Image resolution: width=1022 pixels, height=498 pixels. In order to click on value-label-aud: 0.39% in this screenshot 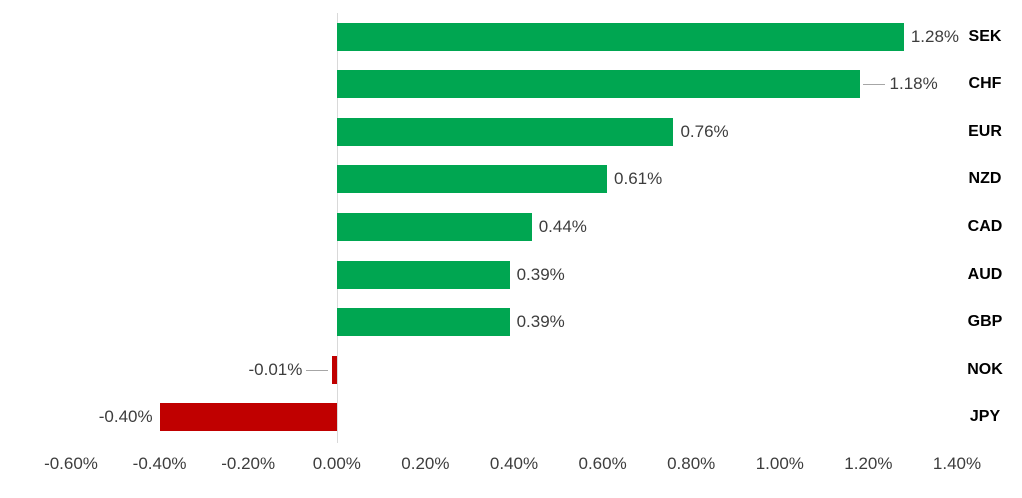, I will do `click(540, 274)`.